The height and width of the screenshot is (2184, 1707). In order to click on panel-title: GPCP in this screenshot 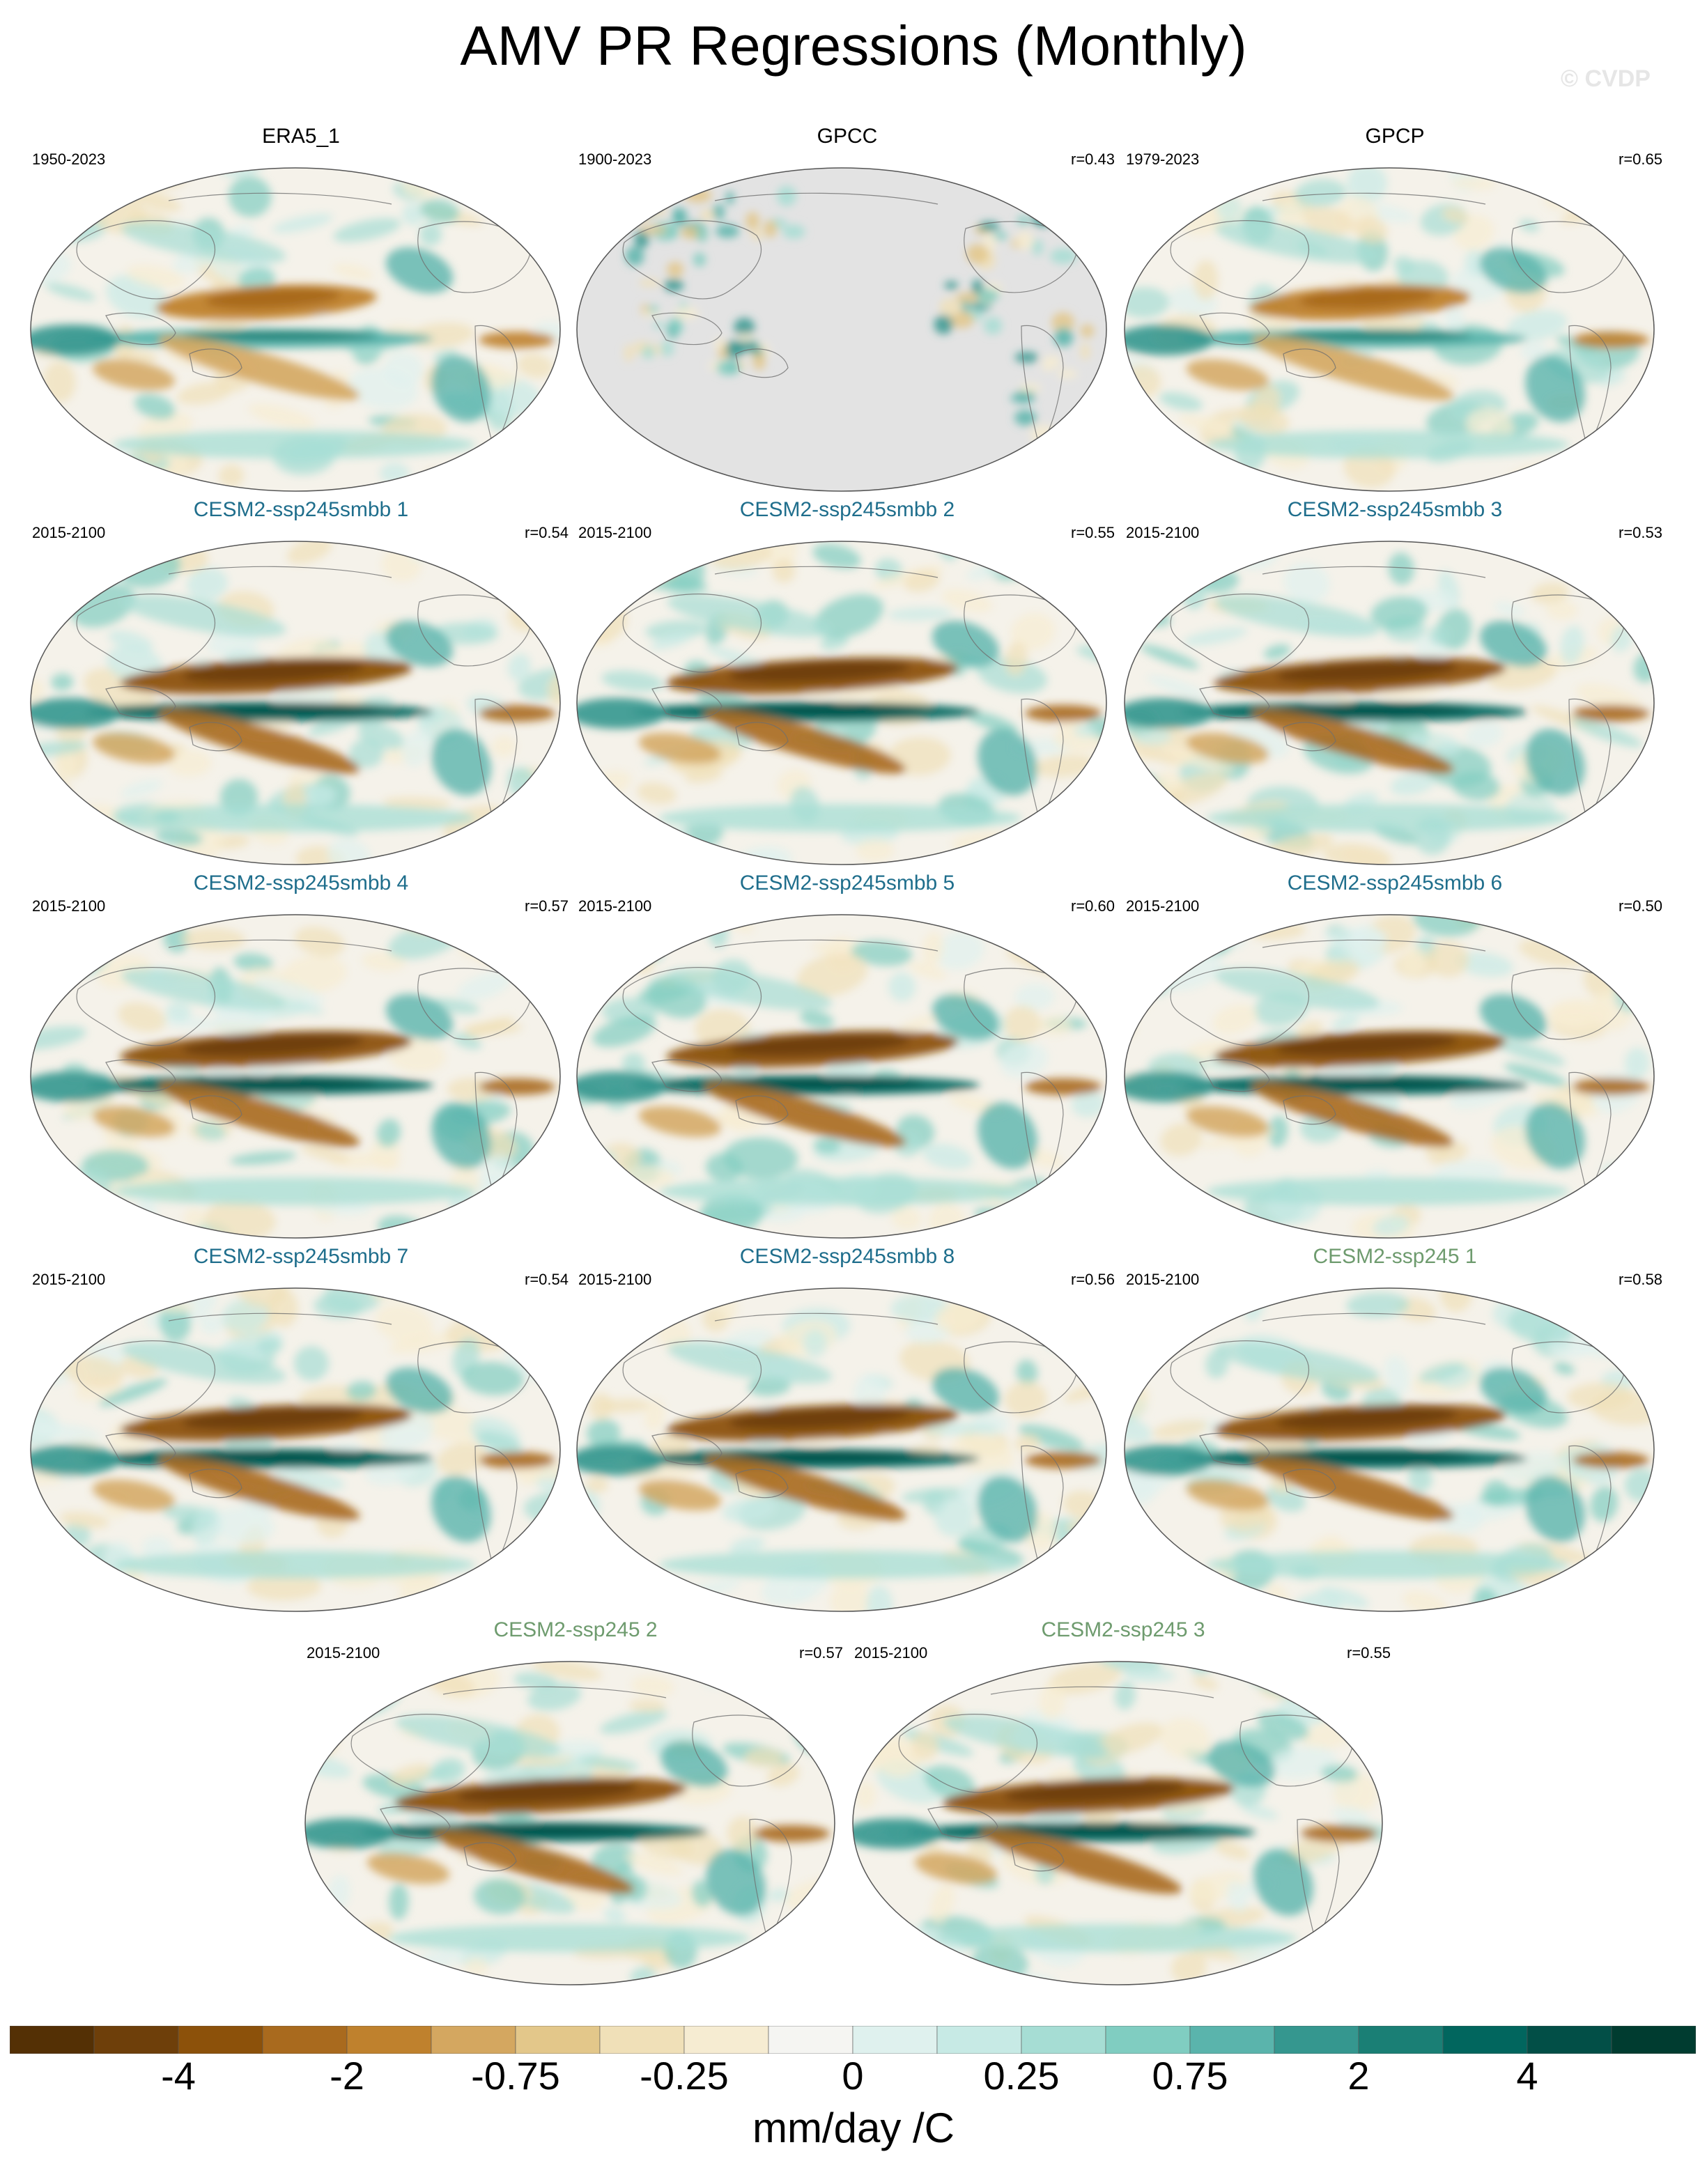, I will do `click(1395, 136)`.